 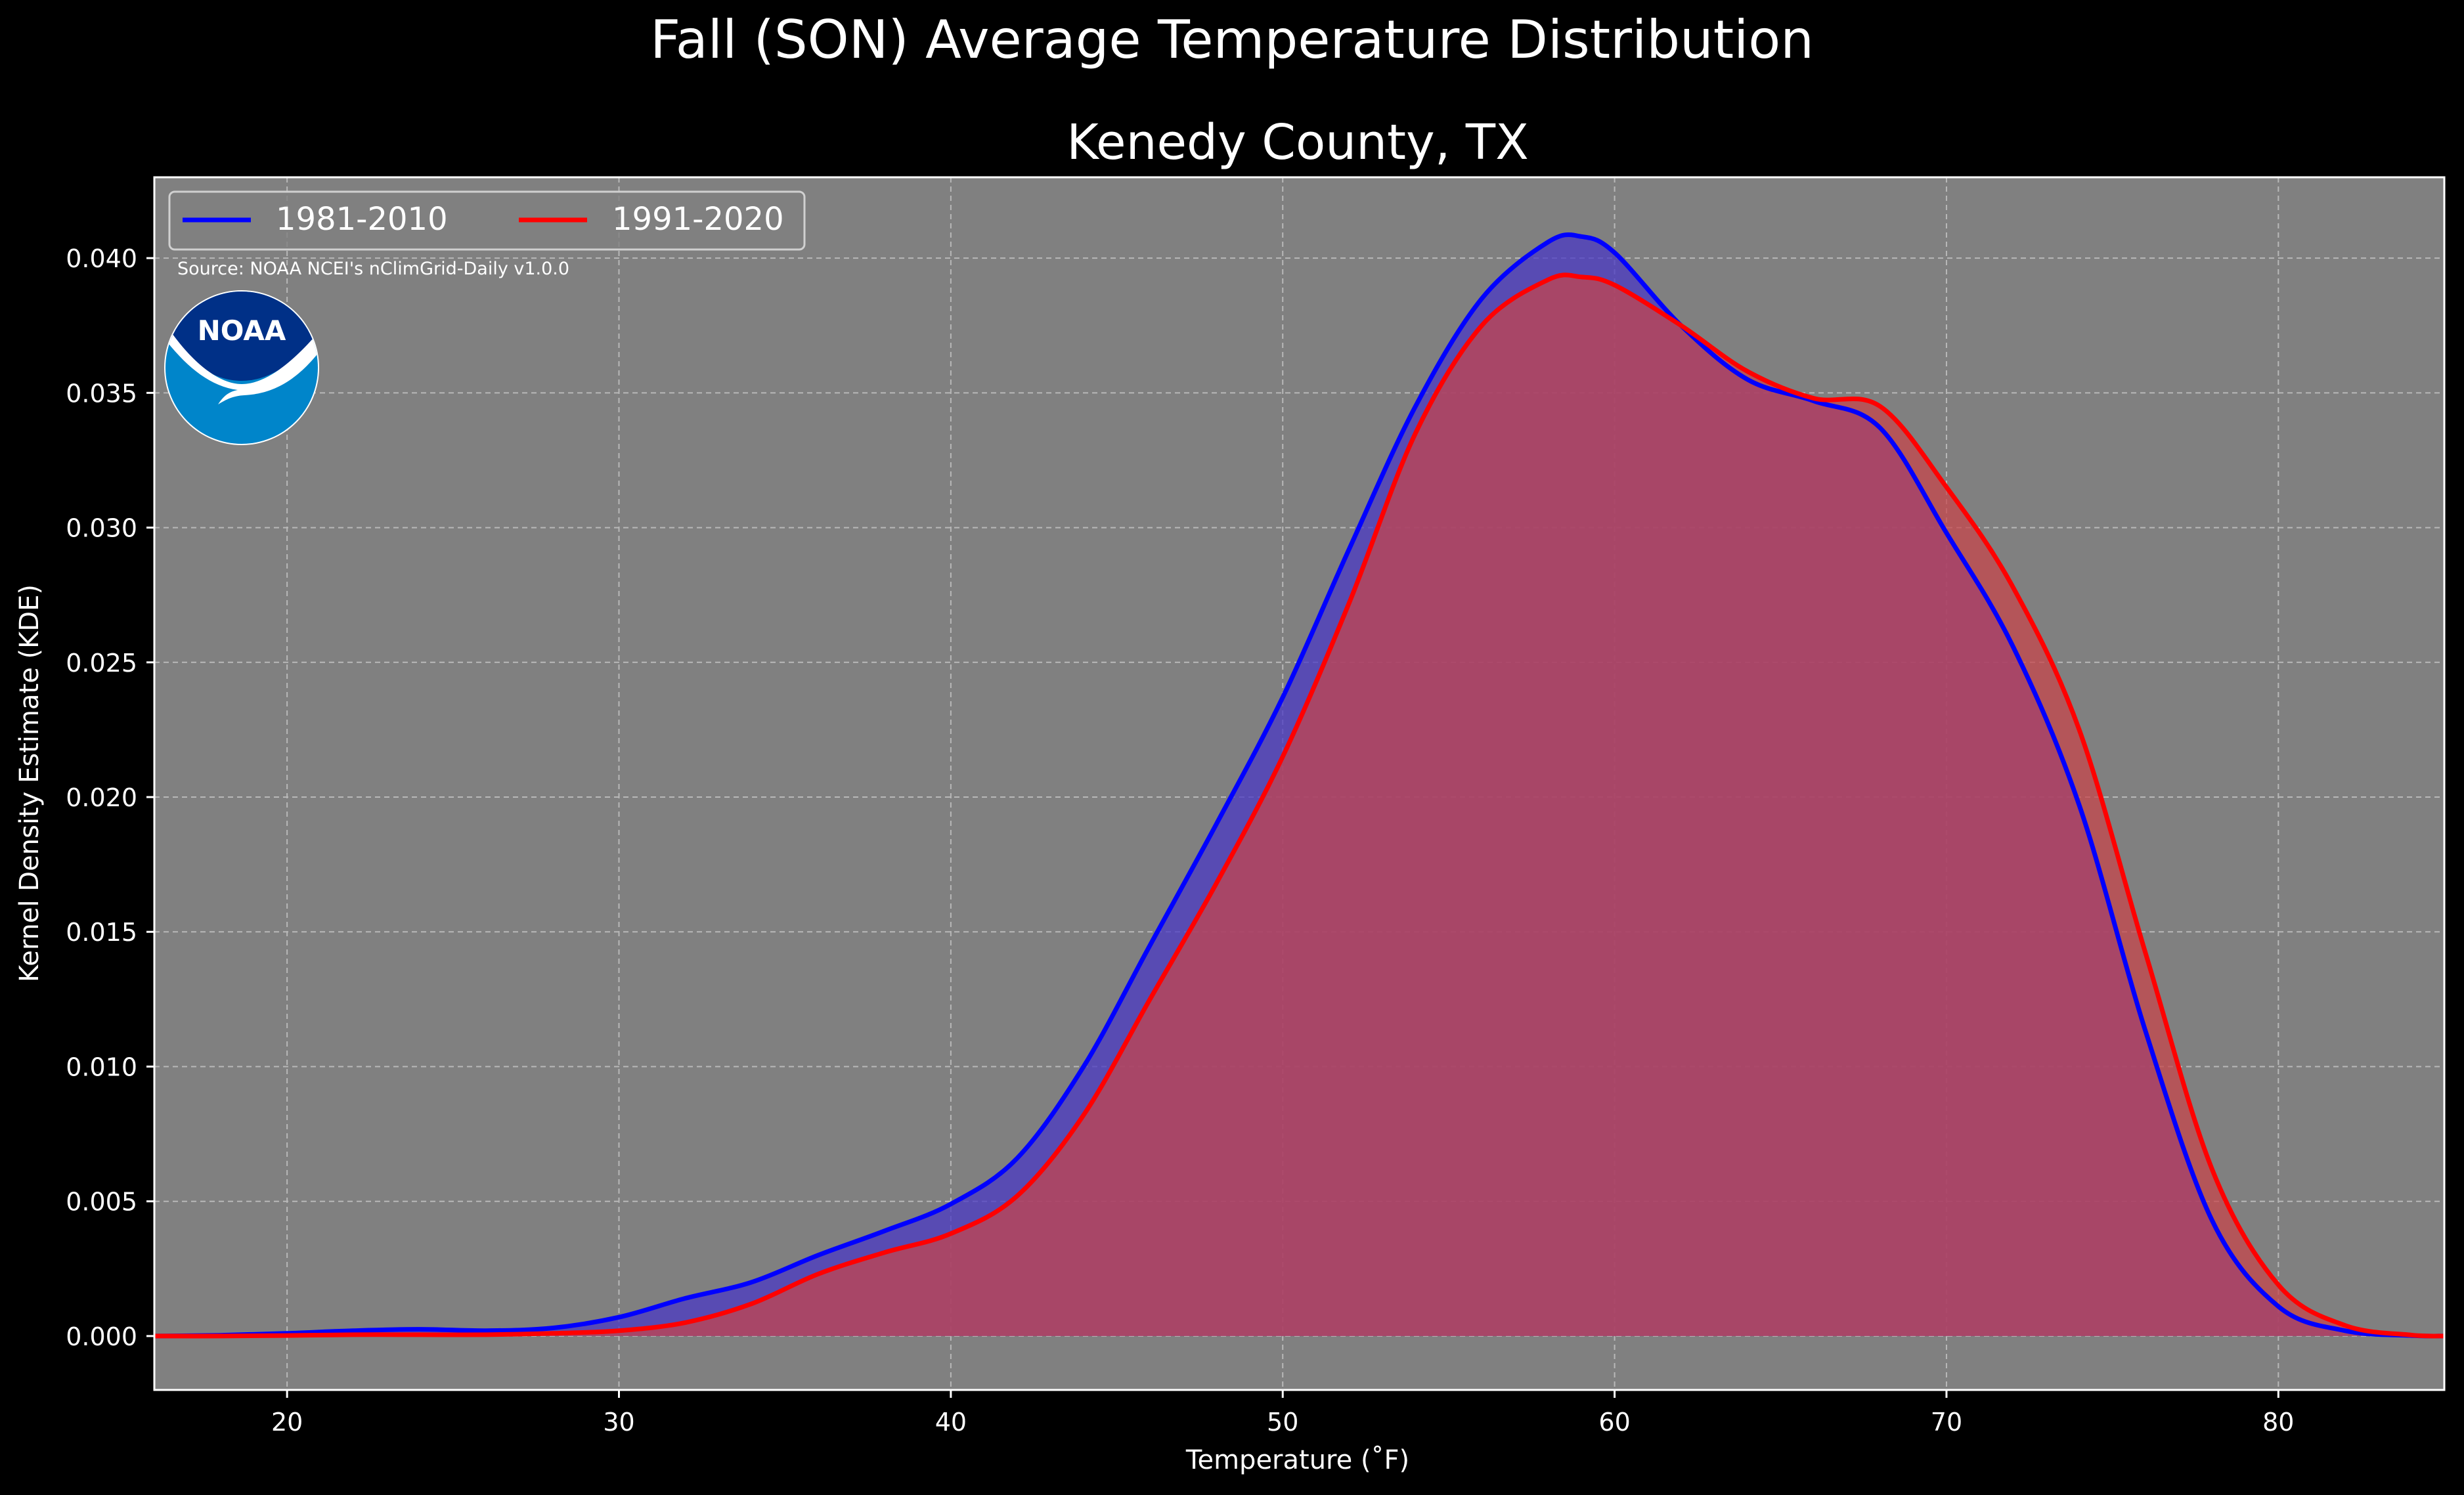 What do you see at coordinates (1614, 1422) in the screenshot?
I see `x-tick-label: 60` at bounding box center [1614, 1422].